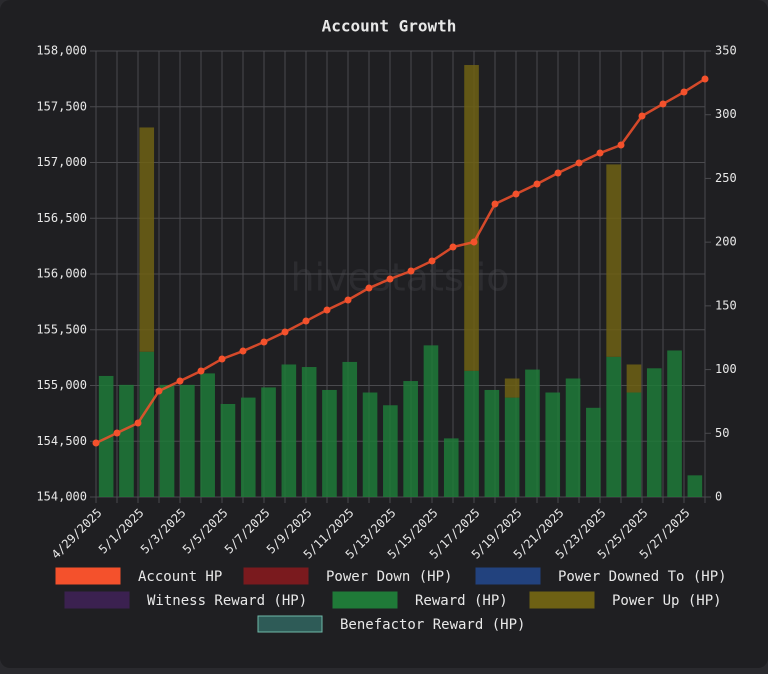  I want to click on y2-tick-label: 0, so click(718, 497).